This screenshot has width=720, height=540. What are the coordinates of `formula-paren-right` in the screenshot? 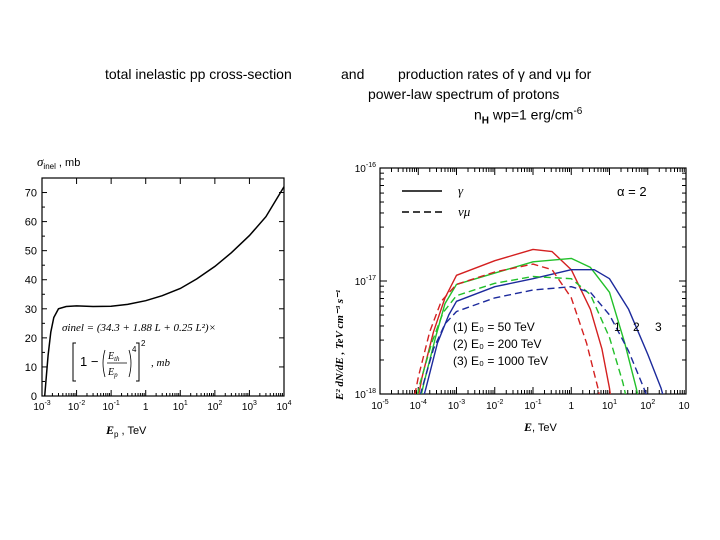 It's located at (130, 363).